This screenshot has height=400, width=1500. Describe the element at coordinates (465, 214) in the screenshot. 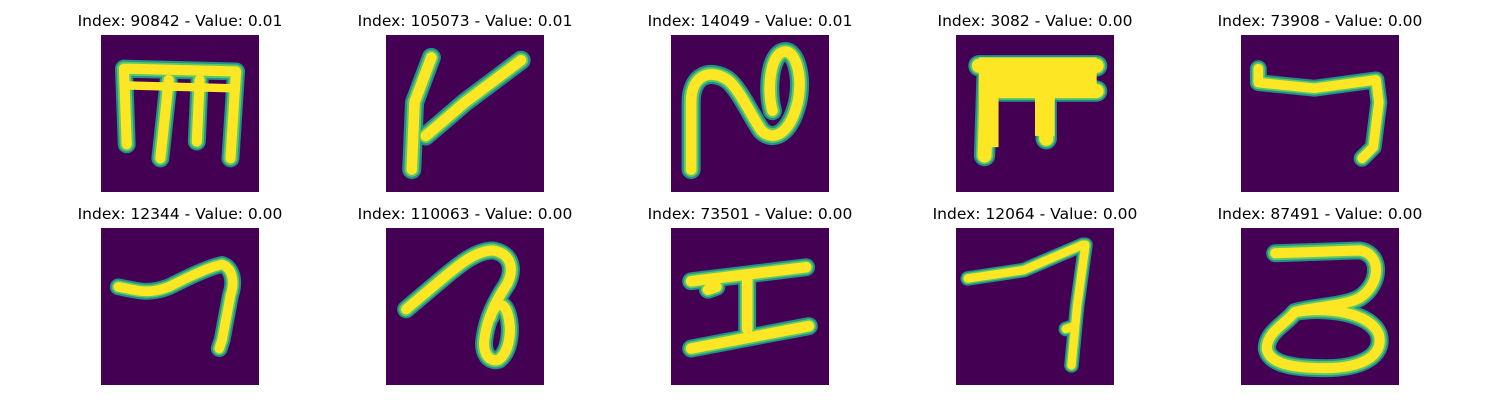

I see `panel-title: Index: 110063 - Value: 0.00` at that location.